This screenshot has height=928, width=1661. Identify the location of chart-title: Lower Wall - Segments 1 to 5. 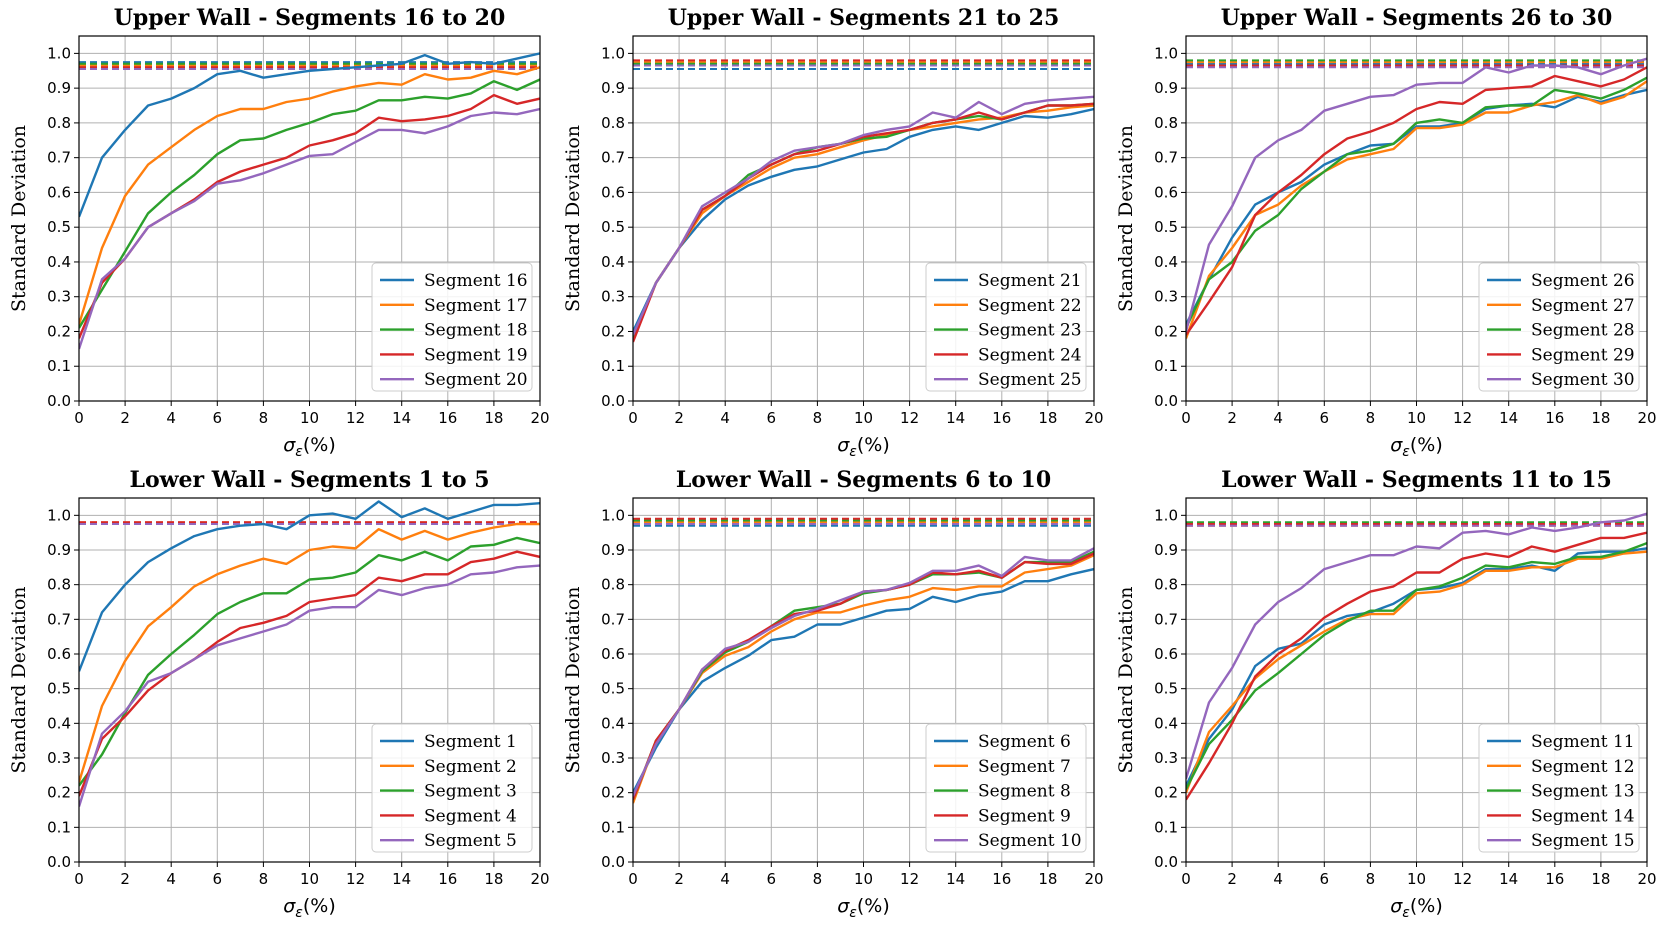
(309, 480).